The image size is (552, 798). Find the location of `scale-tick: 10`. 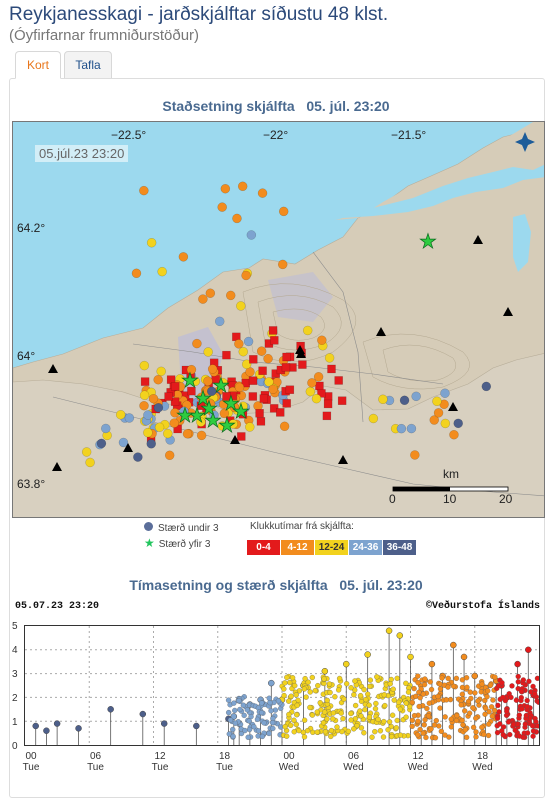

scale-tick: 10 is located at coordinates (450, 499).